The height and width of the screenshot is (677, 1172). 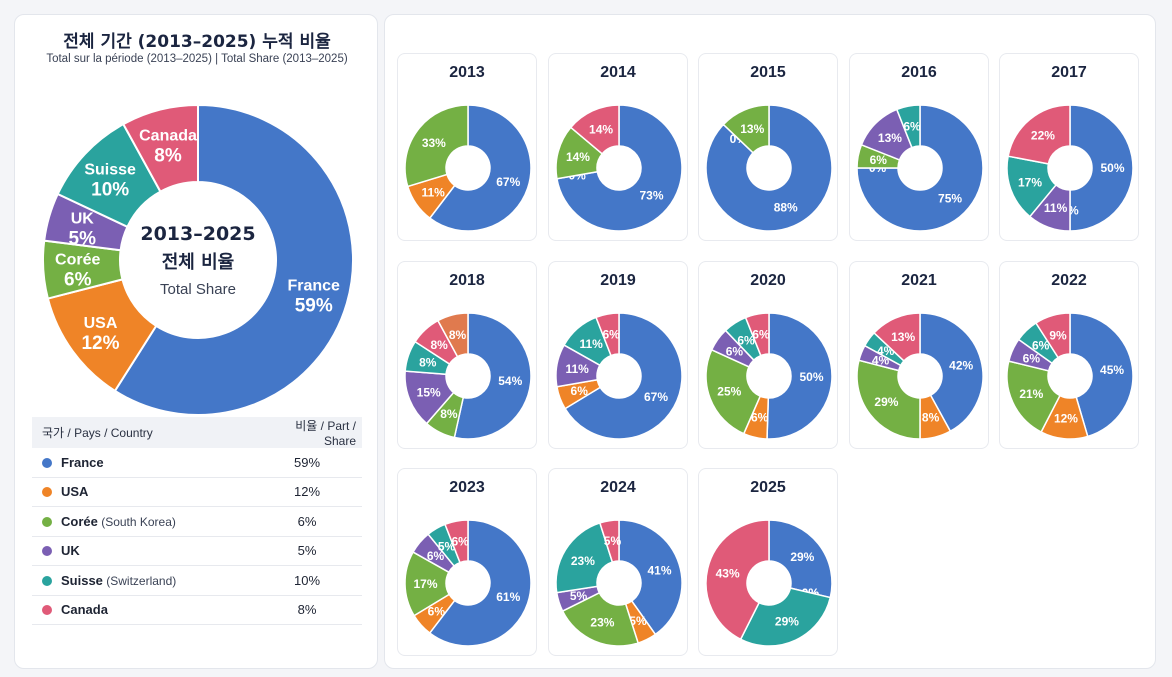 I want to click on year-donut-chart-2015: 88%0%13%, so click(x=769, y=168).